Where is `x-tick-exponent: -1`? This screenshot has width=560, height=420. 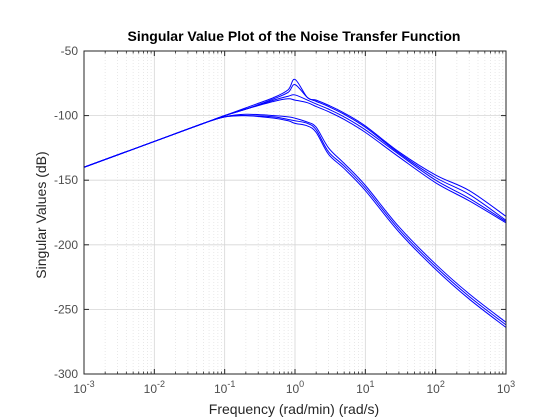
x-tick-exponent: -1 is located at coordinates (231, 384).